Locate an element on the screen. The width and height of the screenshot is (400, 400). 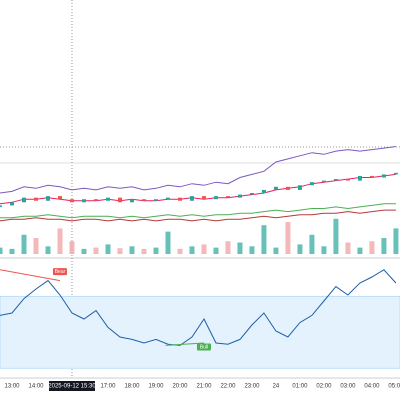
x-tick-label: 22:00 is located at coordinates (228, 387).